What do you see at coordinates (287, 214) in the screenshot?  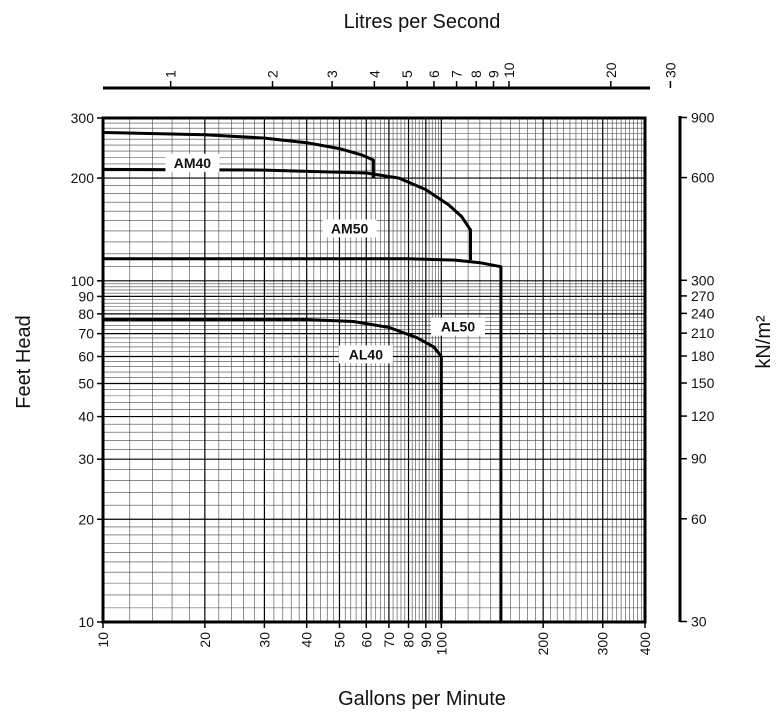 I see `curve-am50` at bounding box center [287, 214].